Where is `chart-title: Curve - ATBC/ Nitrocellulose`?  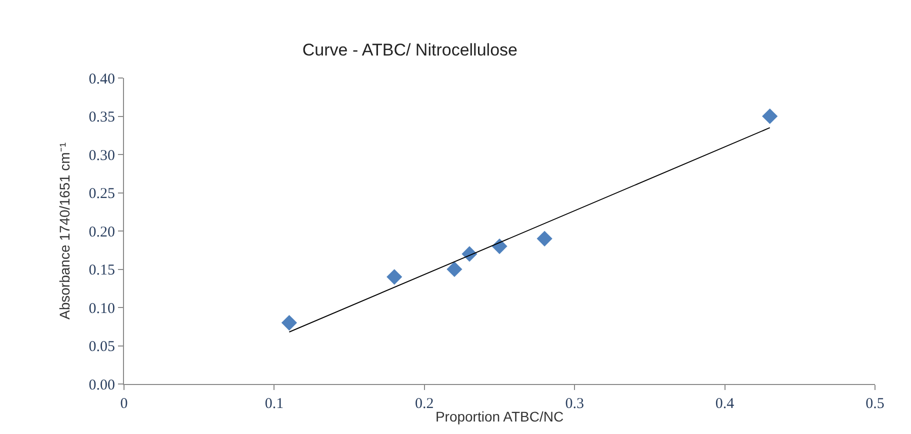
chart-title: Curve - ATBC/ Nitrocellulose is located at coordinates (410, 50).